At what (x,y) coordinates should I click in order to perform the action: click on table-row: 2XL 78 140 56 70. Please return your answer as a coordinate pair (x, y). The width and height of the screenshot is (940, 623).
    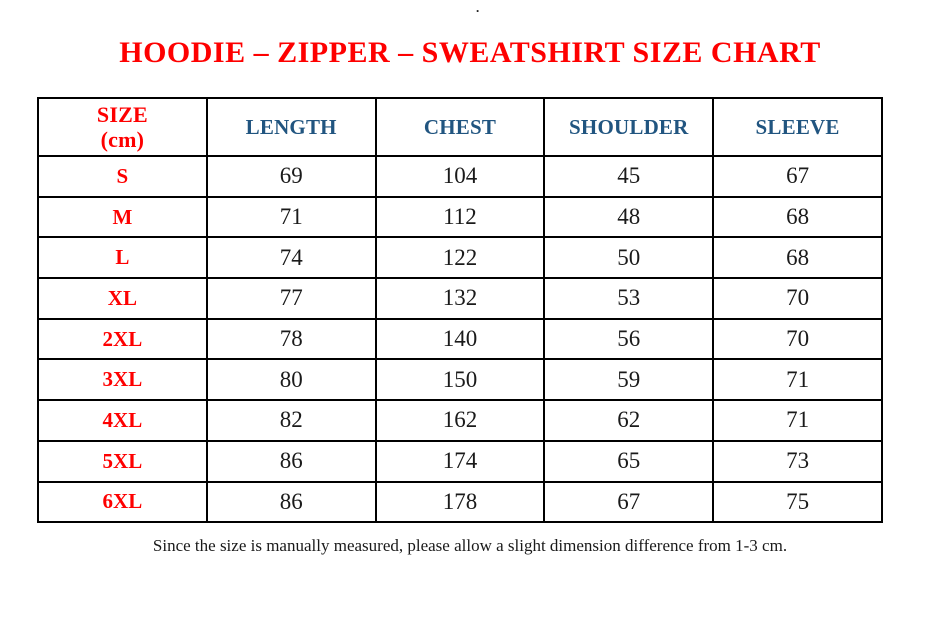
    Looking at the image, I should click on (460, 339).